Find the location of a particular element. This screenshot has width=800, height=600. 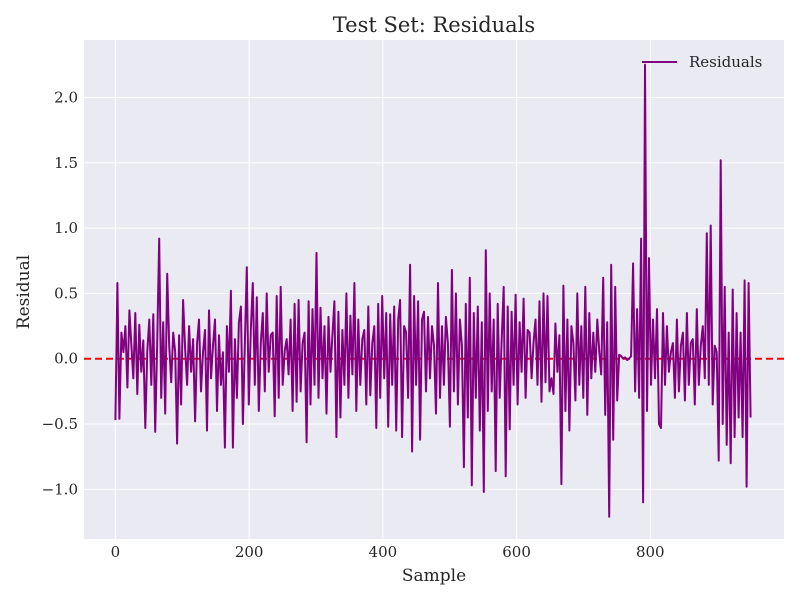

chart-title: Test Set: Residuals is located at coordinates (434, 25).